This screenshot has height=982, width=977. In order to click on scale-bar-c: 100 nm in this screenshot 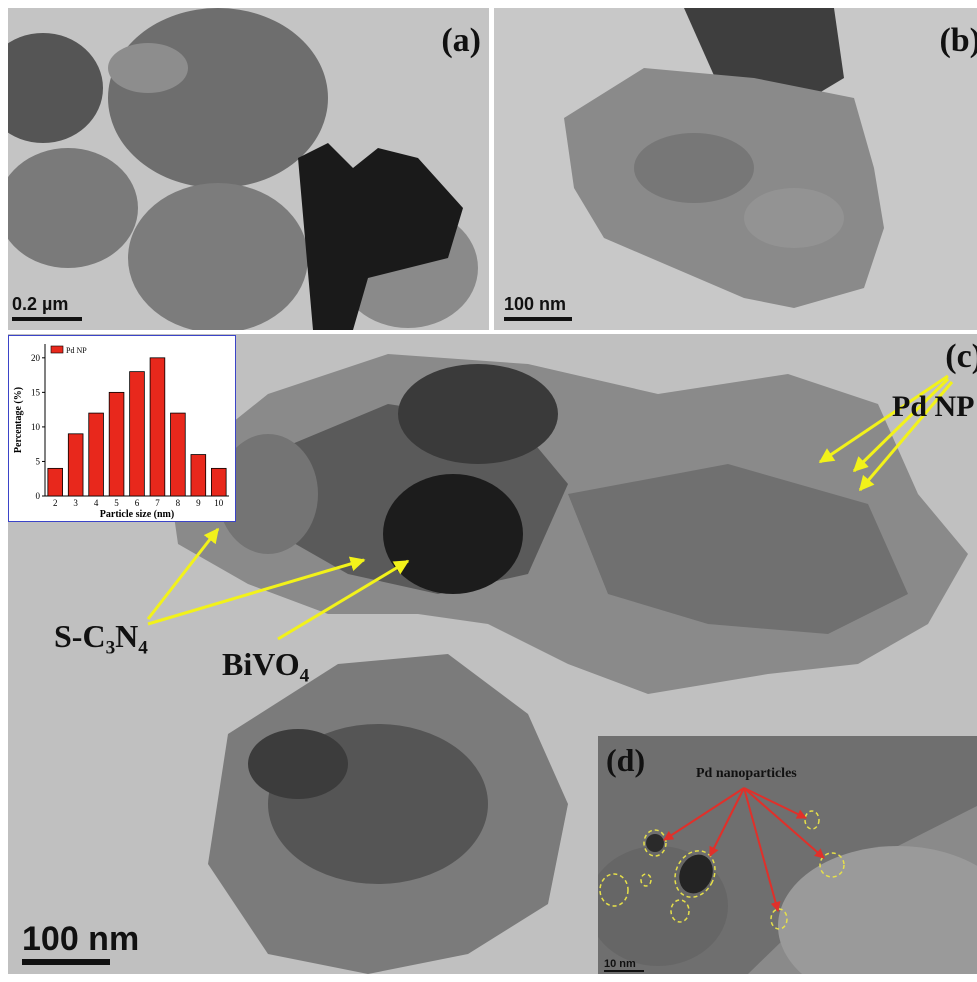, I will do `click(80, 942)`.